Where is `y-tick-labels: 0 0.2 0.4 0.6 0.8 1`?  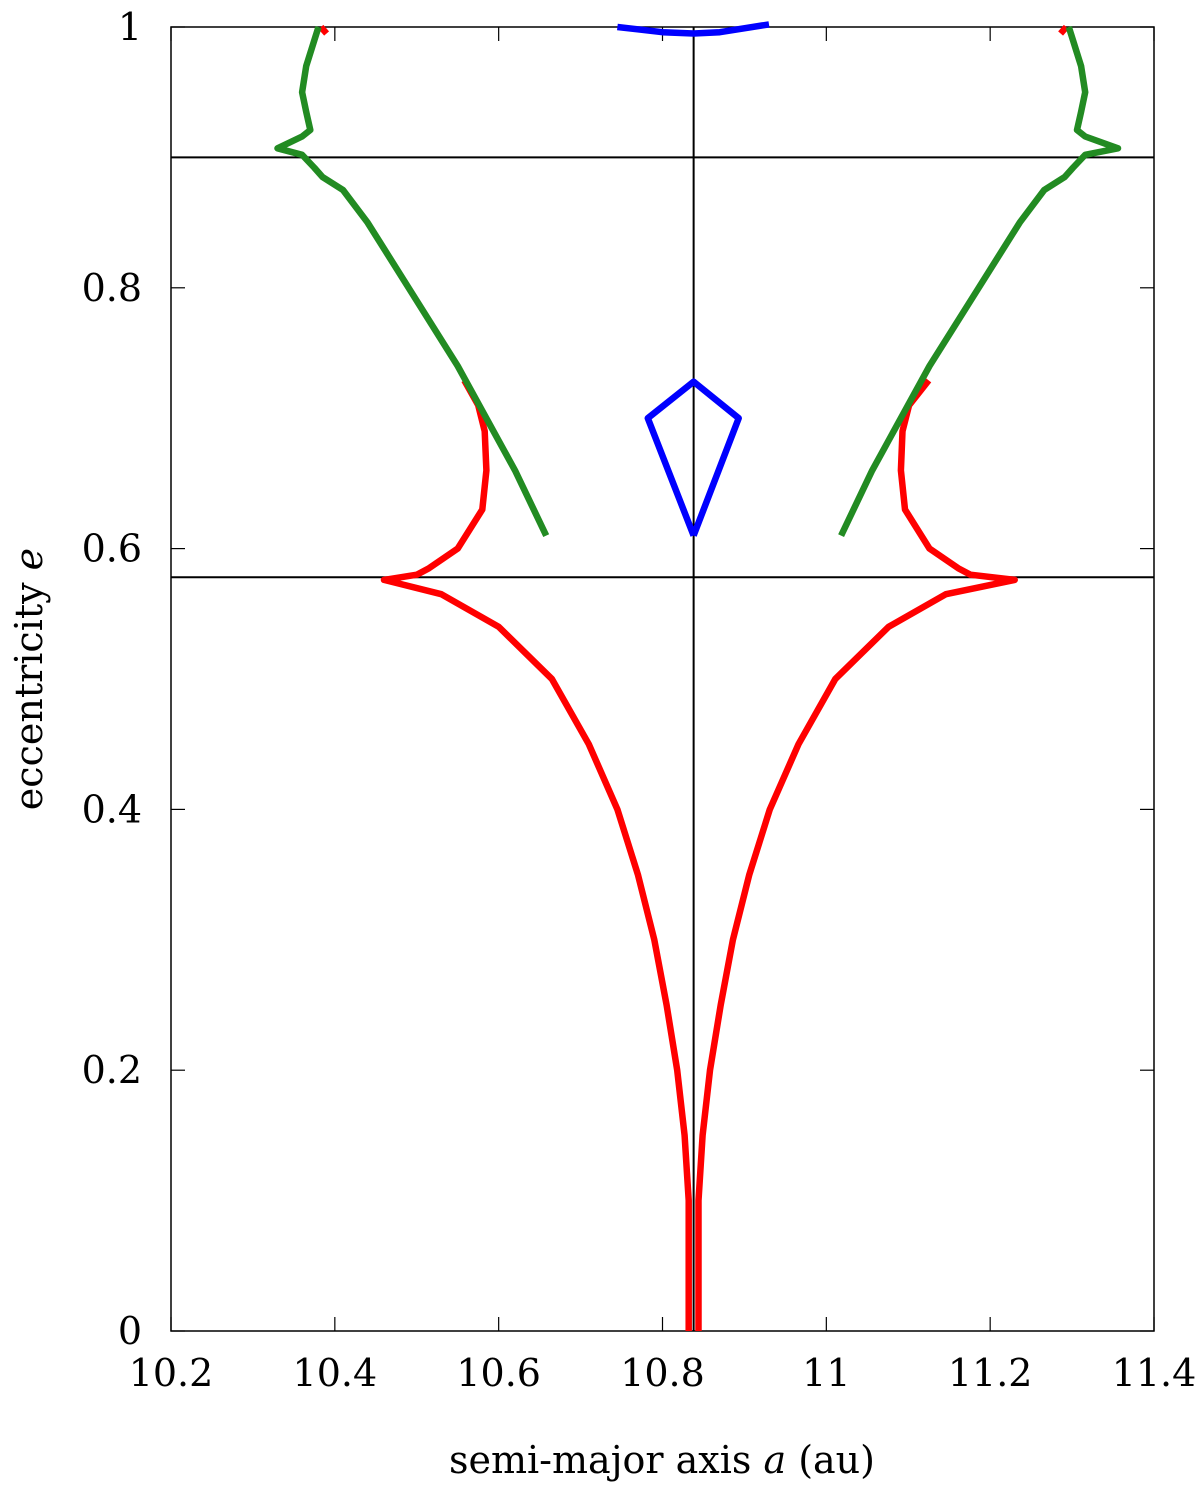 y-tick-labels: 0 0.2 0.4 0.6 0.8 1 is located at coordinates (112, 679).